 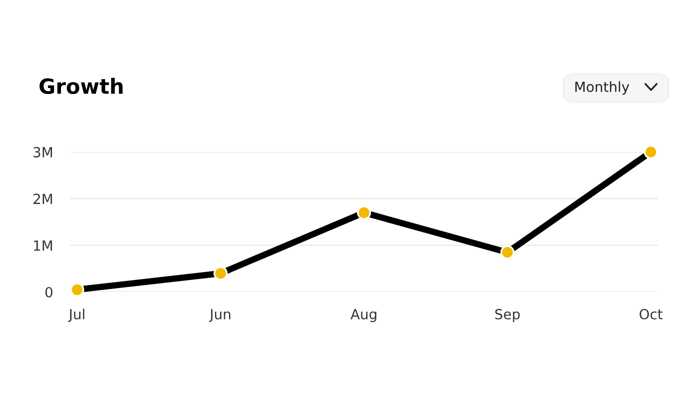 What do you see at coordinates (43, 245) in the screenshot?
I see `y-tick-label: 1M` at bounding box center [43, 245].